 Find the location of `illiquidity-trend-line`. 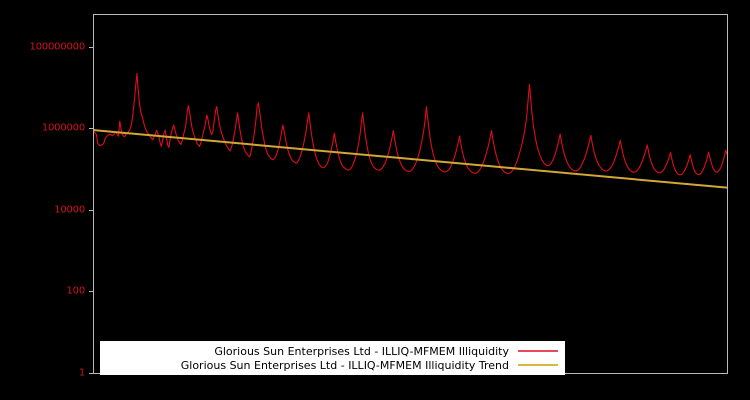

illiquidity-trend-line is located at coordinates (410, 159).